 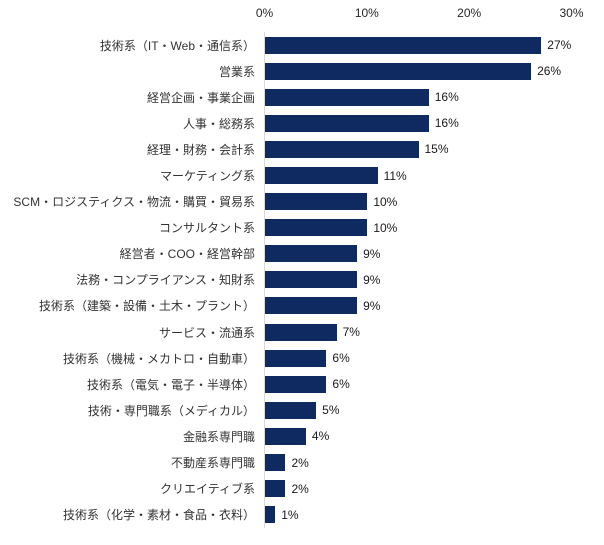 I want to click on category-label: 技術系（IT・Web・通信系）, so click(x=177, y=45).